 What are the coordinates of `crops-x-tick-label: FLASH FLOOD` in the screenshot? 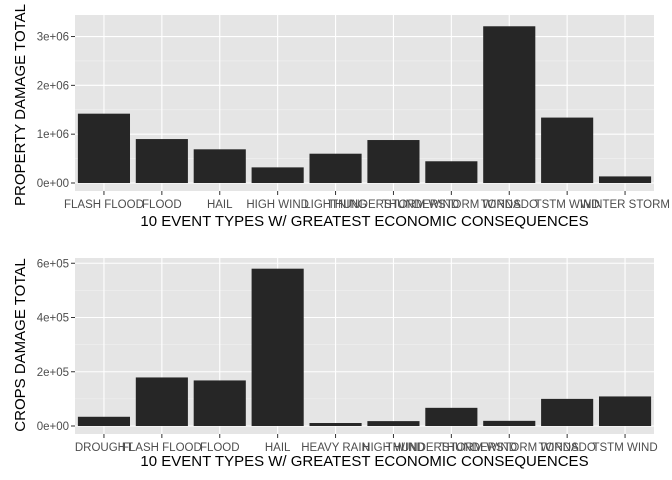 It's located at (162, 448).